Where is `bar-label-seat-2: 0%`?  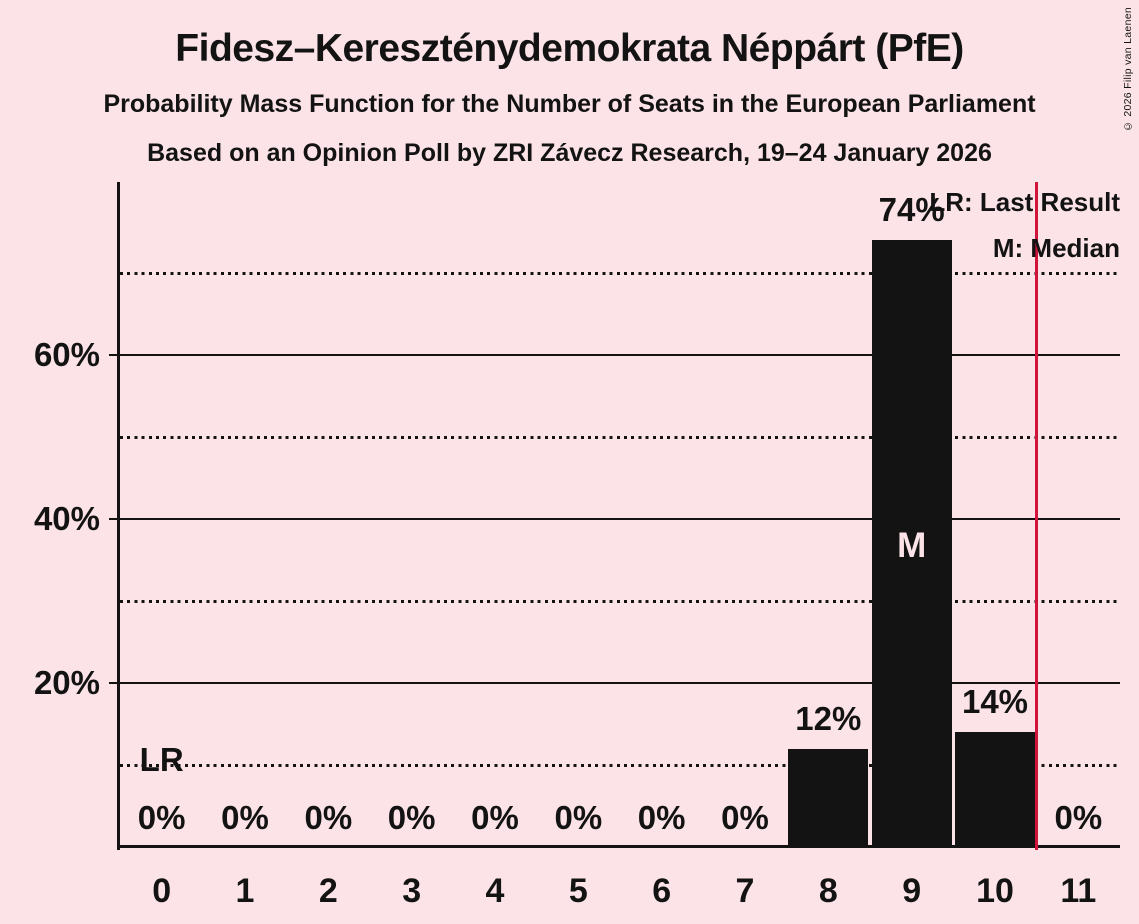 bar-label-seat-2: 0% is located at coordinates (328, 817).